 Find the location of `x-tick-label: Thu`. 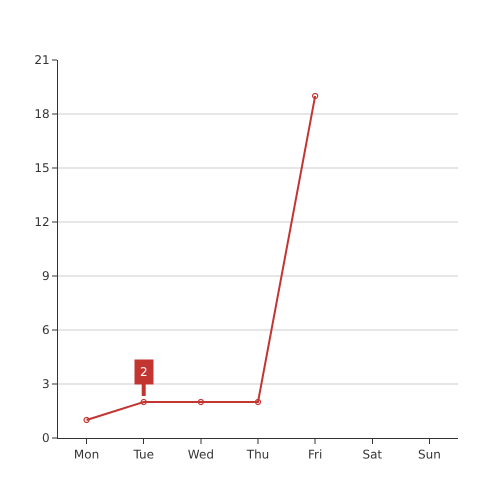

x-tick-label: Thu is located at coordinates (258, 454).